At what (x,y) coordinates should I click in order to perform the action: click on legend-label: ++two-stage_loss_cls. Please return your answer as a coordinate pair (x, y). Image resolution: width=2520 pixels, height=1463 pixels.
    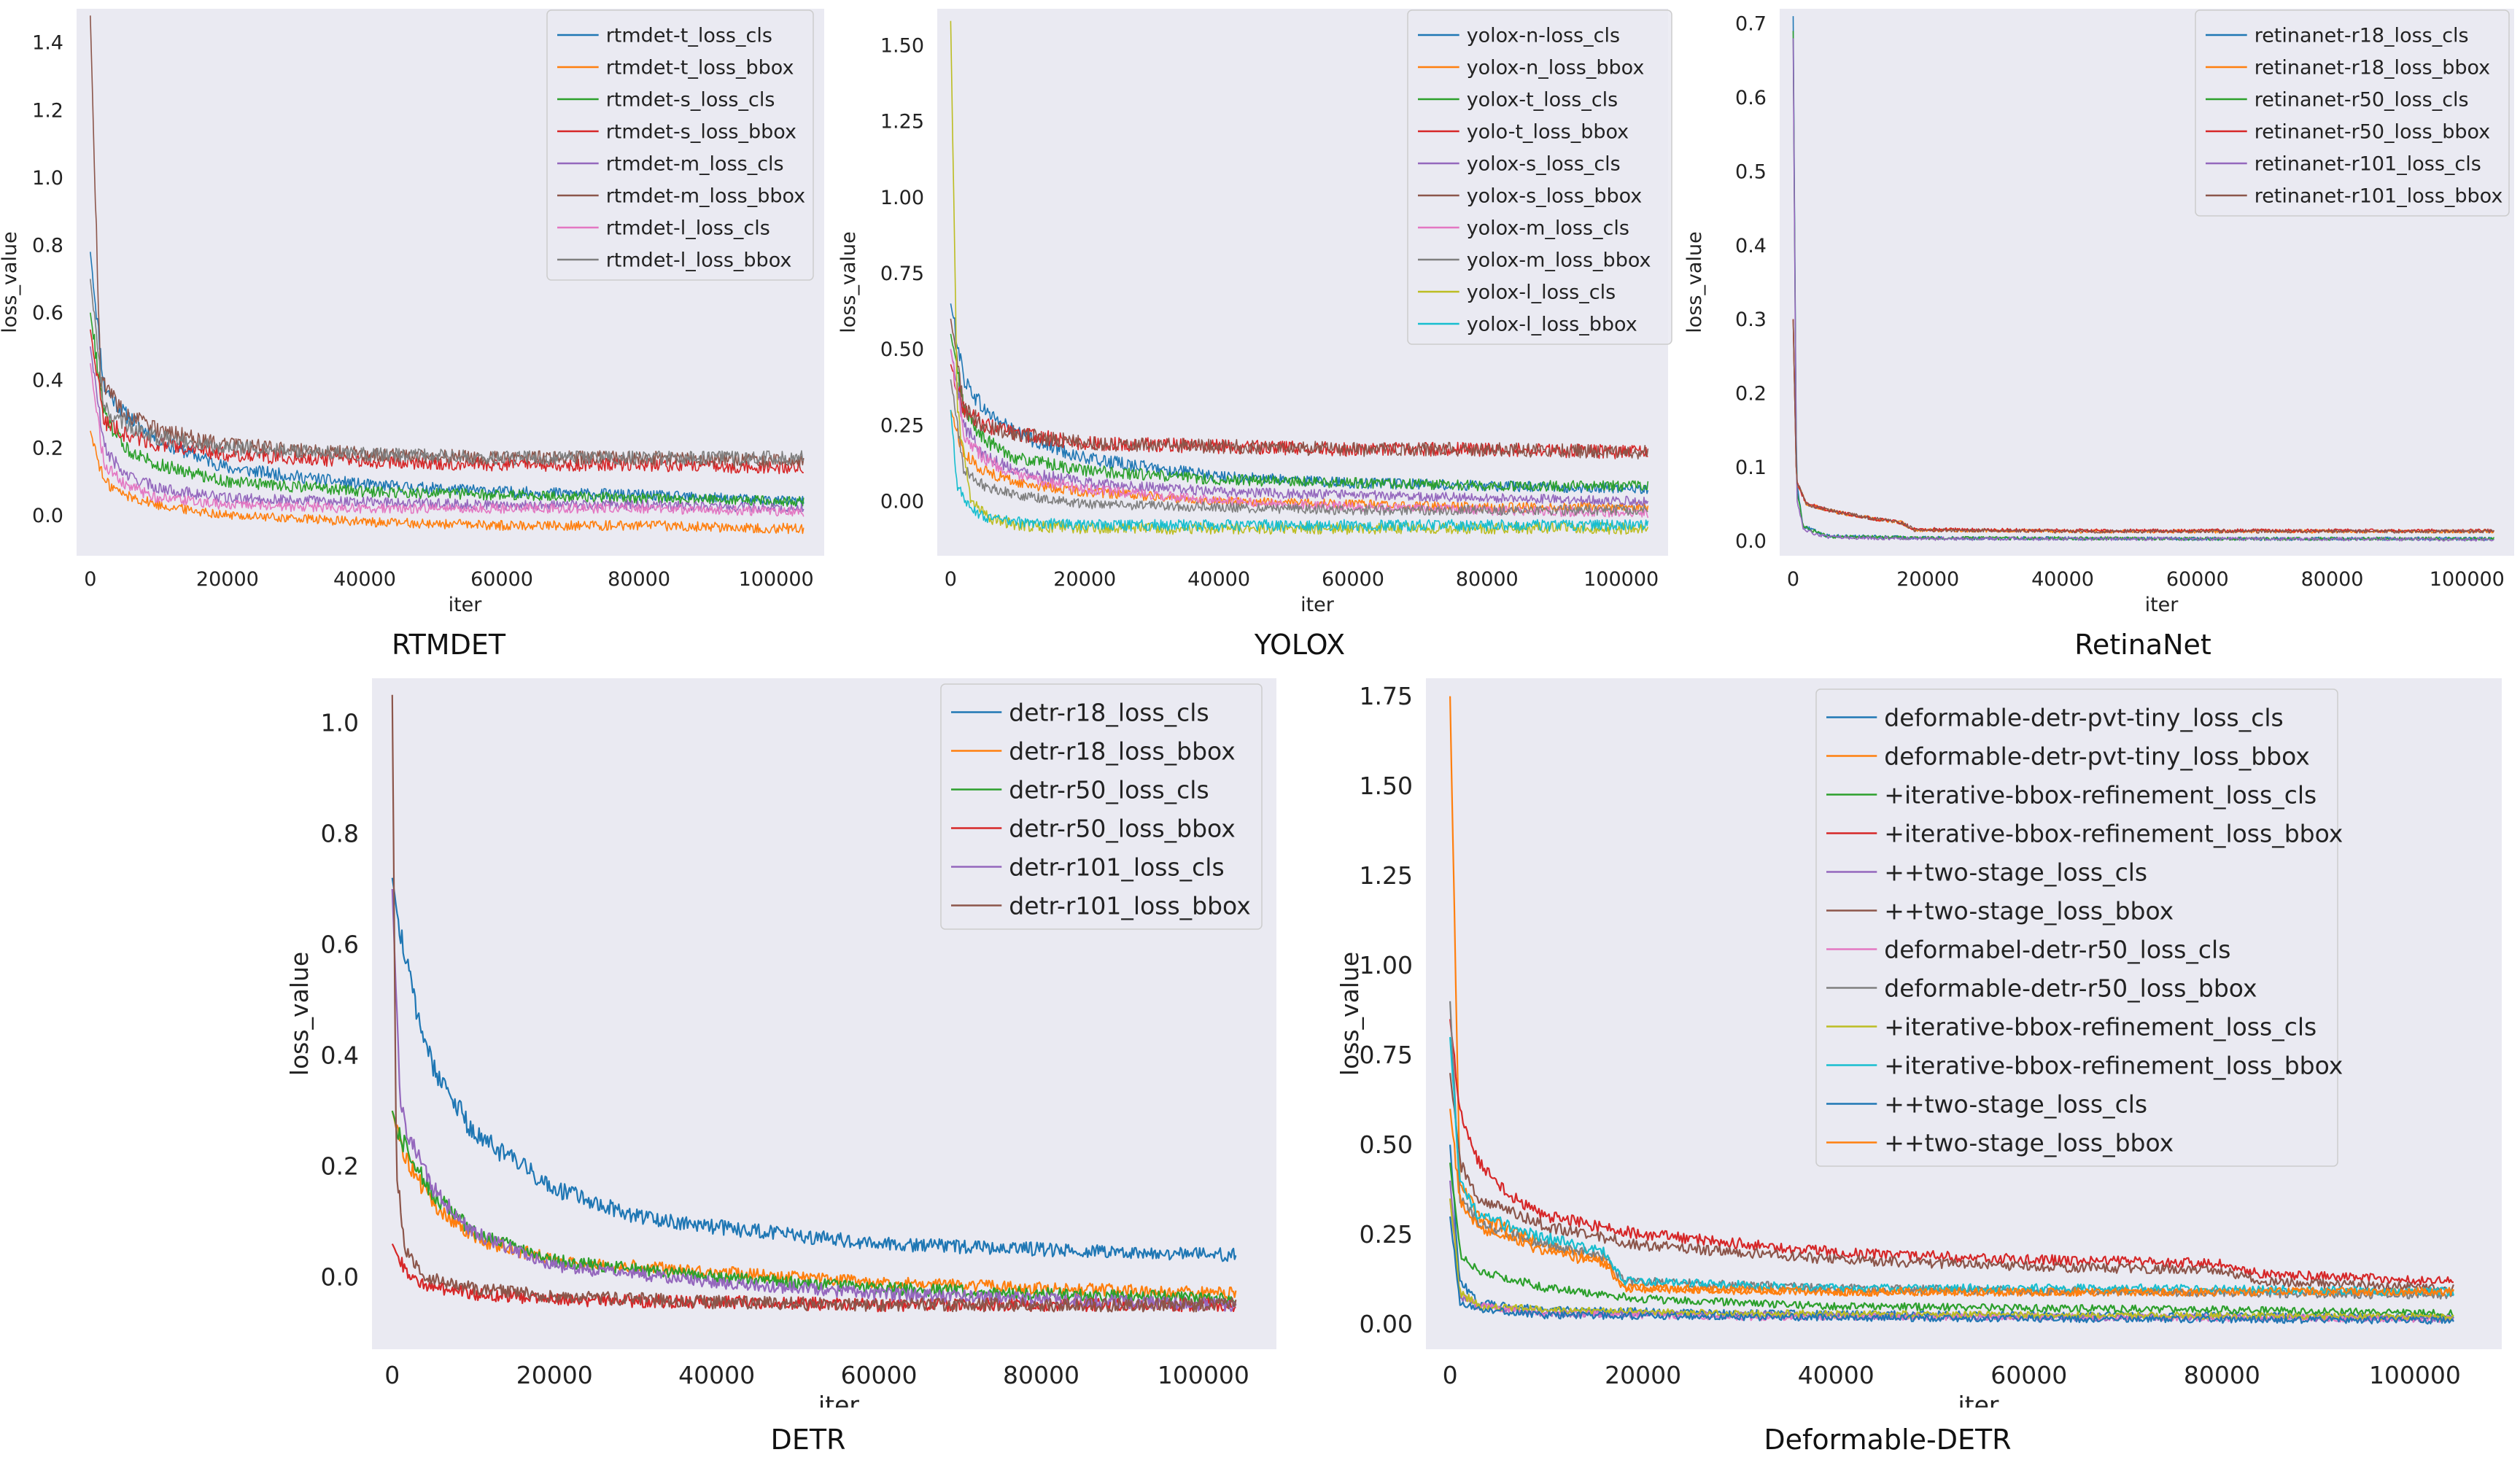
    Looking at the image, I should click on (2015, 1104).